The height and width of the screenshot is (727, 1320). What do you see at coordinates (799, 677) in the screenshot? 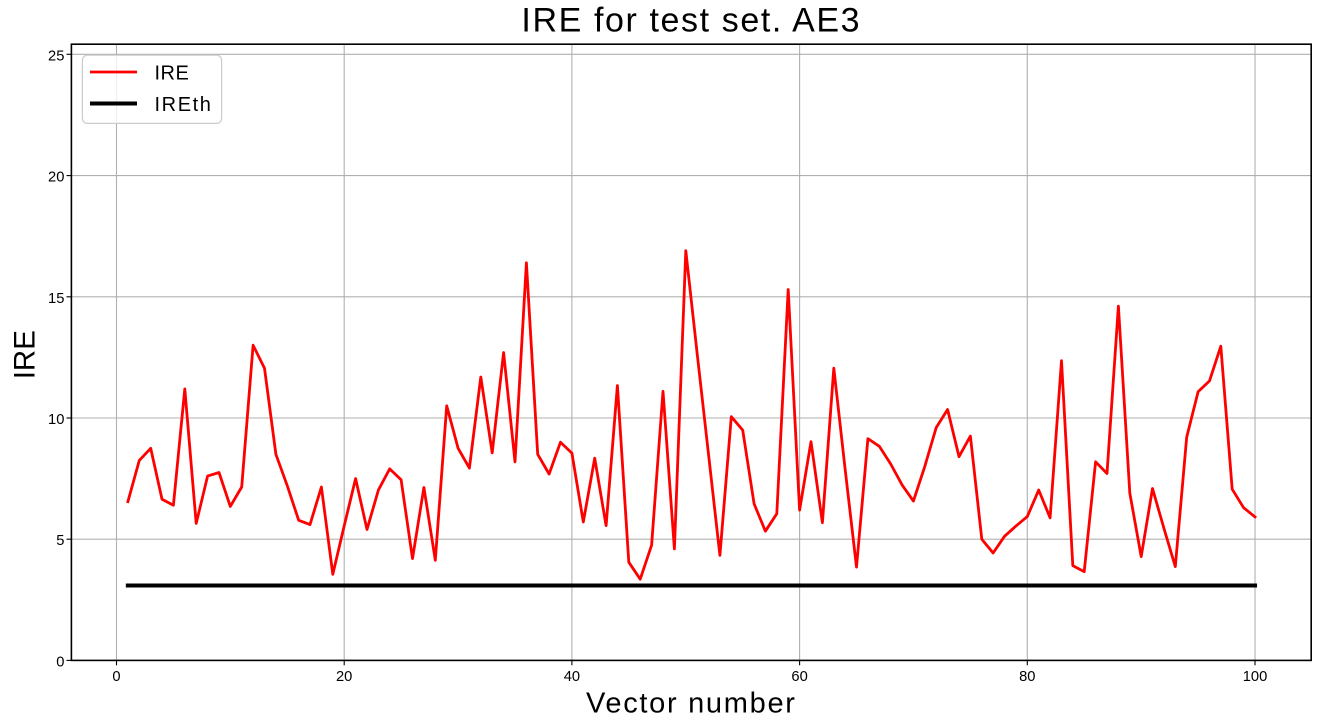
I see `svg-text: 60` at bounding box center [799, 677].